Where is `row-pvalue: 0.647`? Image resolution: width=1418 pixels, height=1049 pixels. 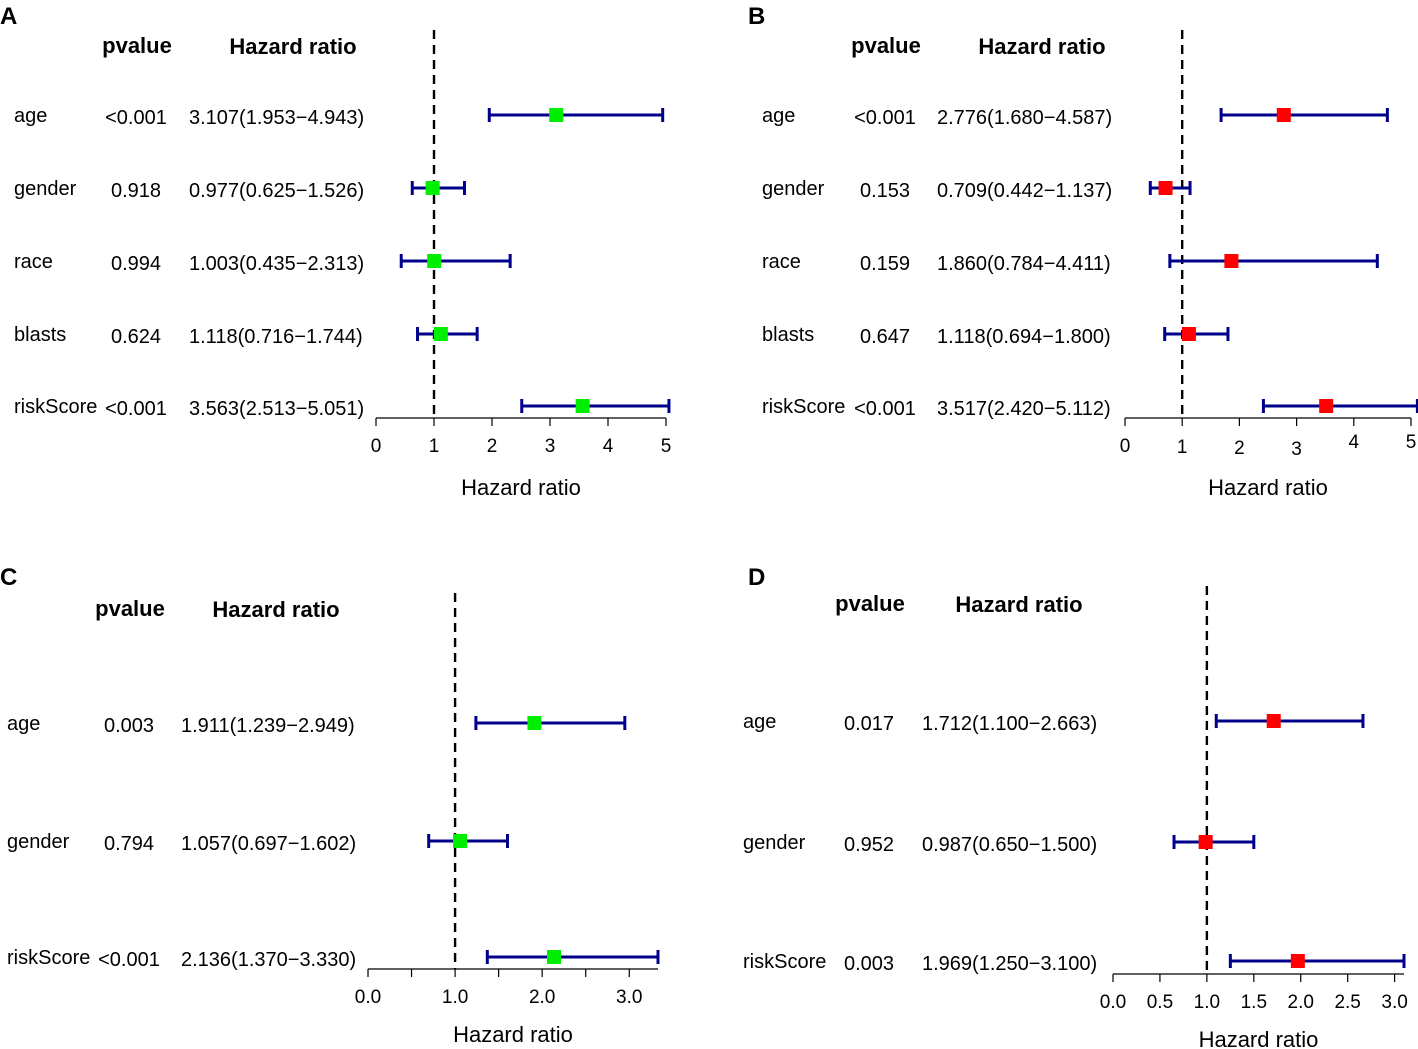 row-pvalue: 0.647 is located at coordinates (885, 337).